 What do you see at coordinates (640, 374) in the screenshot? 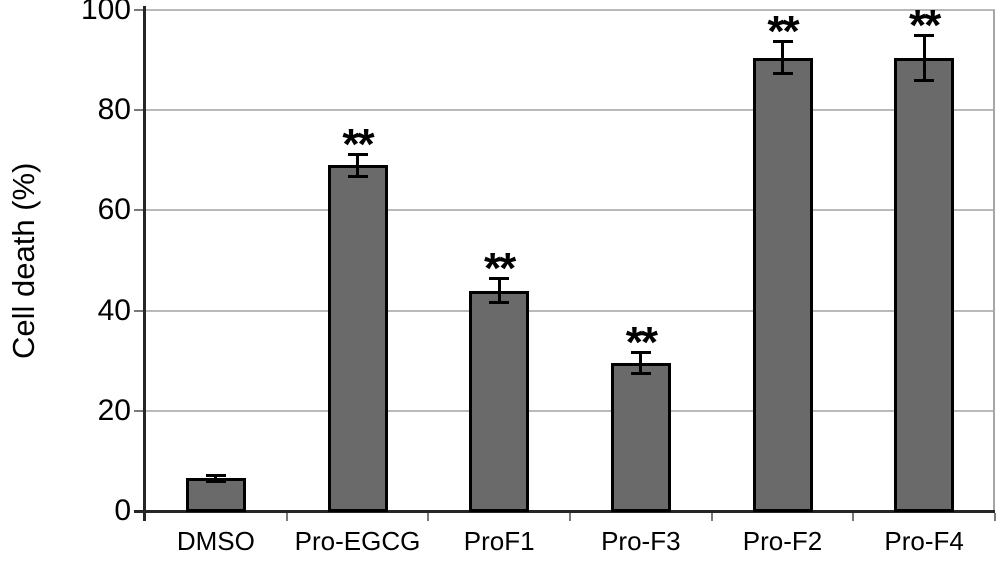
I see `error-bar-cap-bottom-Pro-F3` at bounding box center [640, 374].